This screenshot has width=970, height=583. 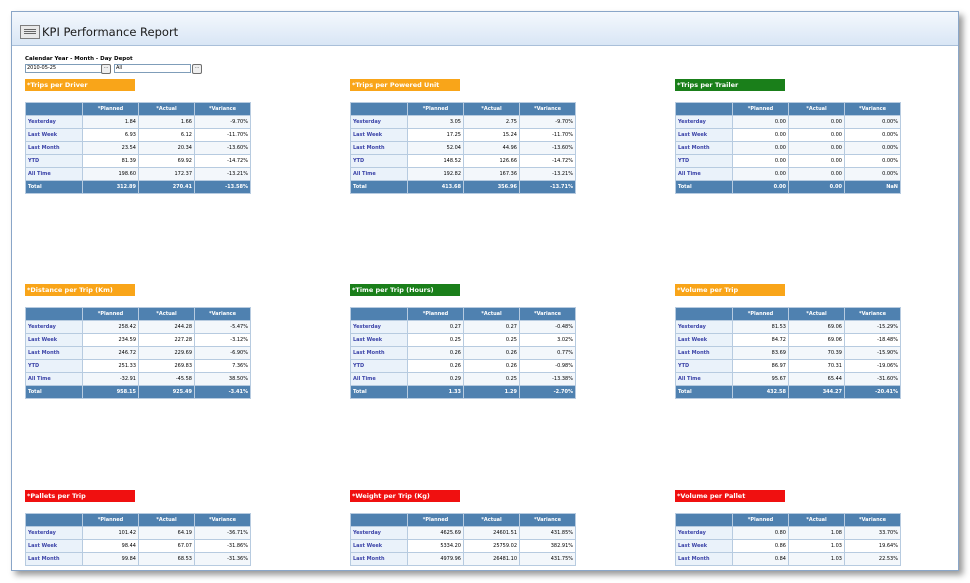 I want to click on table-cell: 431.85%, so click(x=547, y=533).